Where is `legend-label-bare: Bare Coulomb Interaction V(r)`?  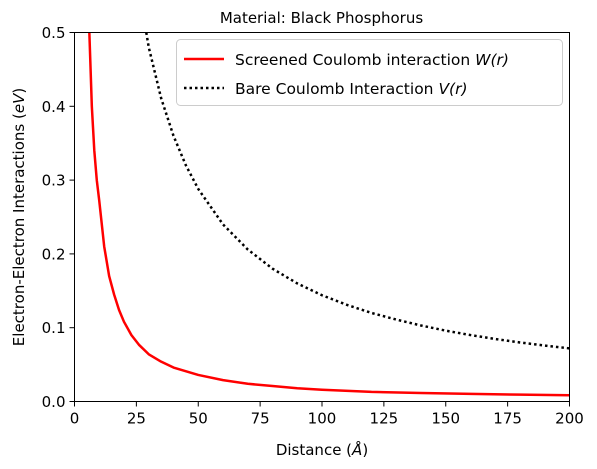 legend-label-bare: Bare Coulomb Interaction V(r) is located at coordinates (351, 89).